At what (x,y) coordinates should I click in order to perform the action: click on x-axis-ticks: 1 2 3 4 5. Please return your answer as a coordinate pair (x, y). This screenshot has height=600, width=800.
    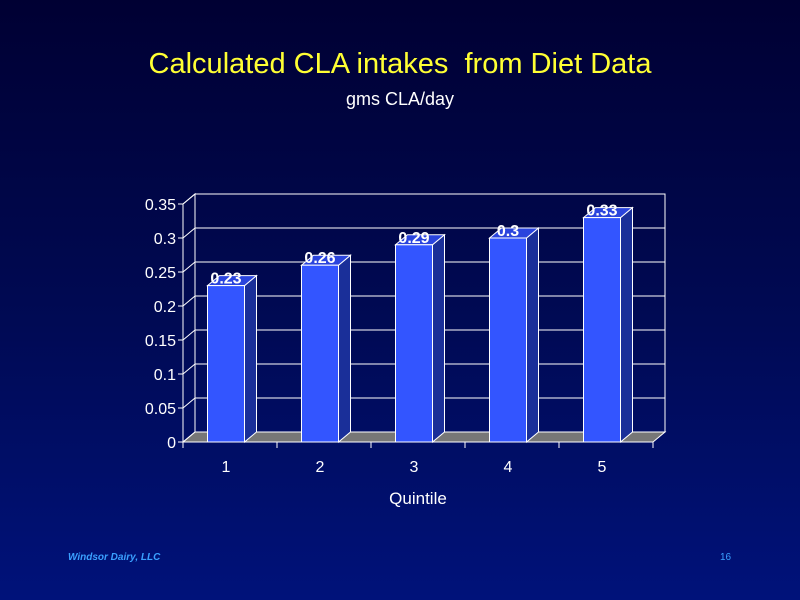
    Looking at the image, I should click on (418, 459).